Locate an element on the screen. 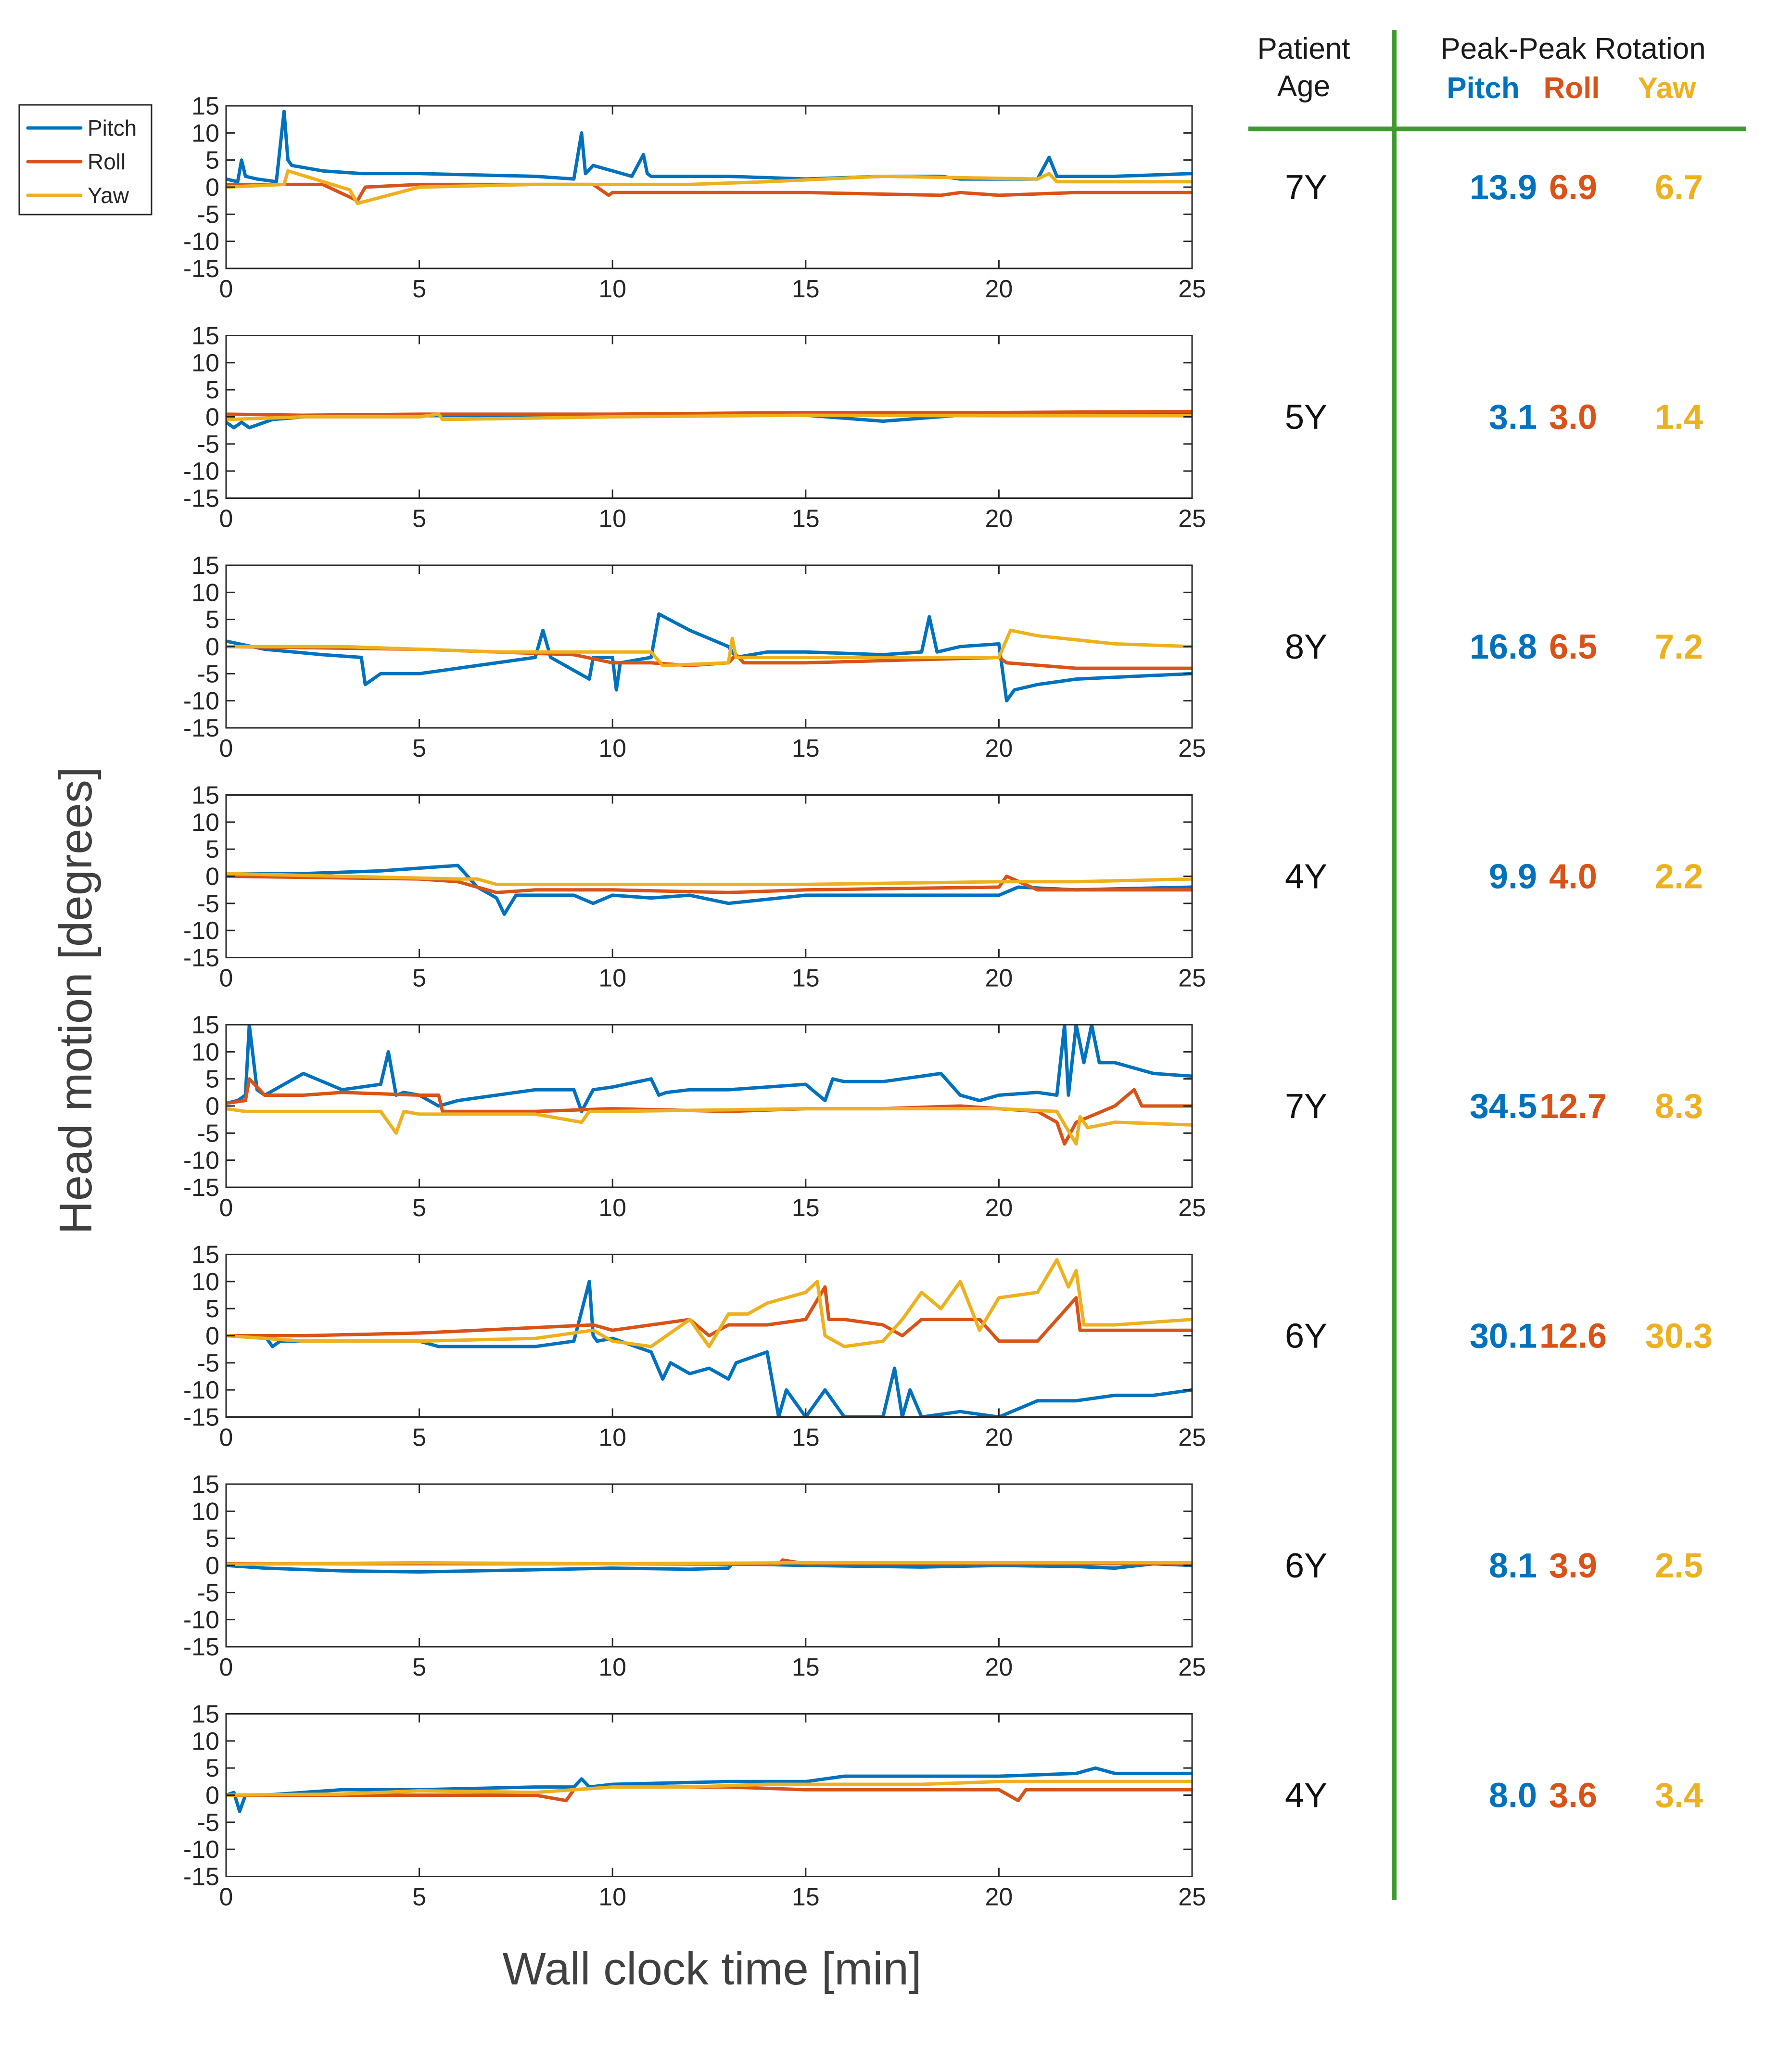 The height and width of the screenshot is (2072, 1766). legend-label-roll: Roll is located at coordinates (107, 161).